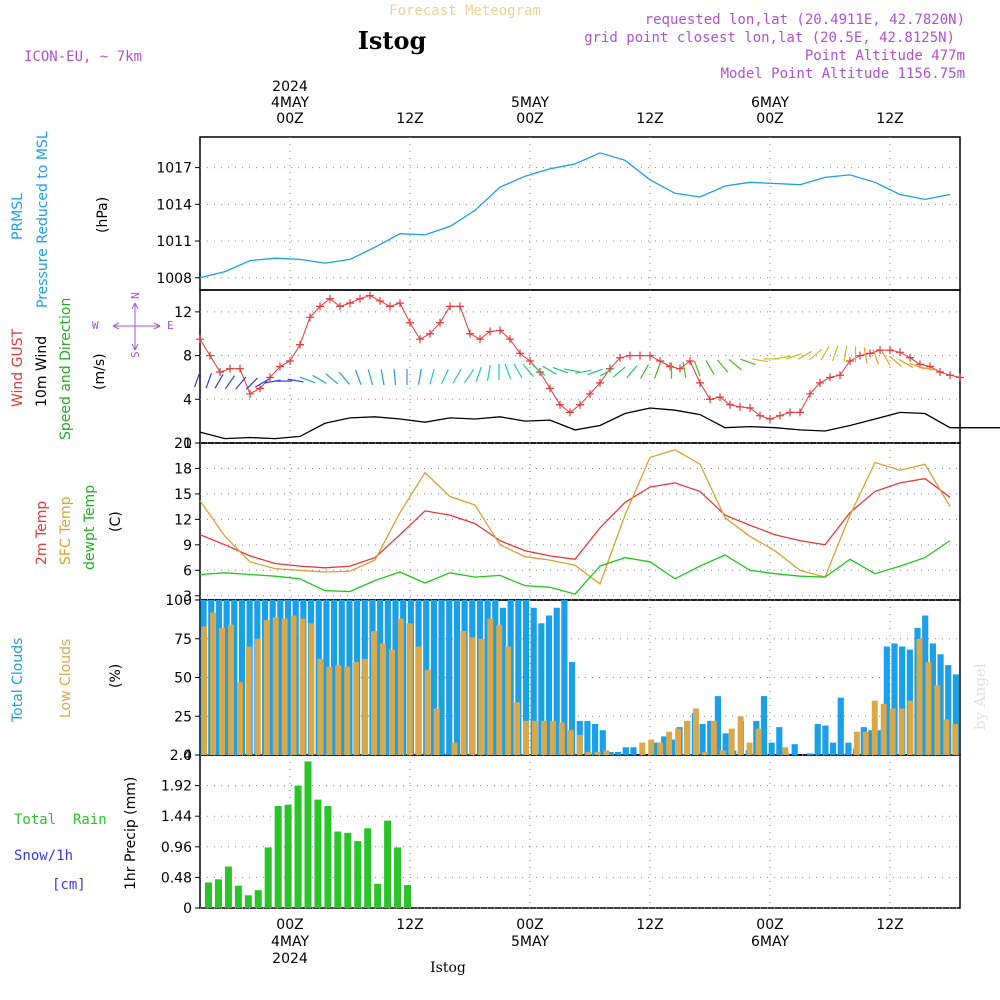 The image size is (1000, 1000). I want to click on compass-s: S, so click(135, 354).